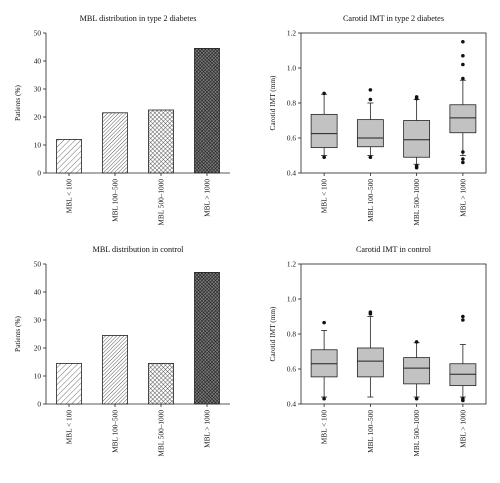 This screenshot has height=483, width=500. I want to click on plot-frame, so click(393, 103).